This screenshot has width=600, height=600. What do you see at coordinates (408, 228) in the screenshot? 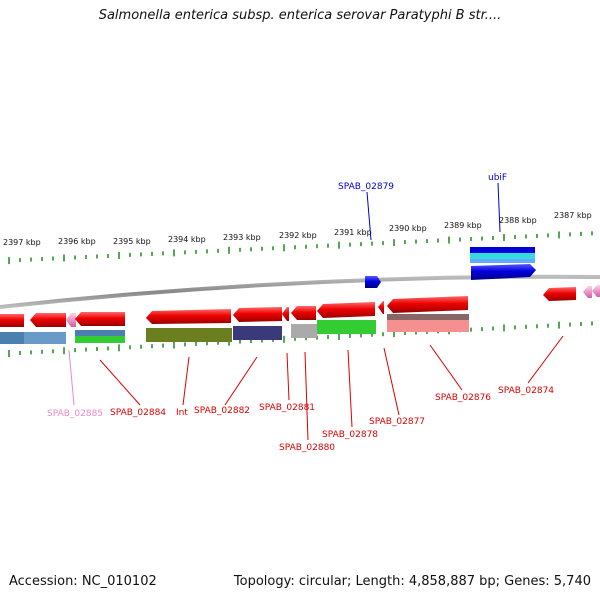
I see `scale-label: 2390 kbp` at bounding box center [408, 228].